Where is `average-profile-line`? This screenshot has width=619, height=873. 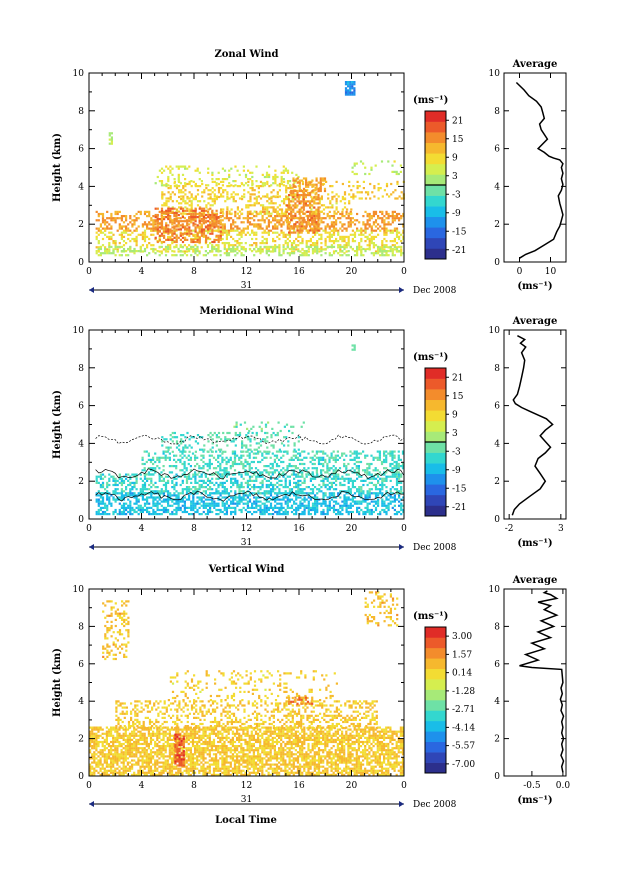 average-profile-line is located at coordinates (539, 170).